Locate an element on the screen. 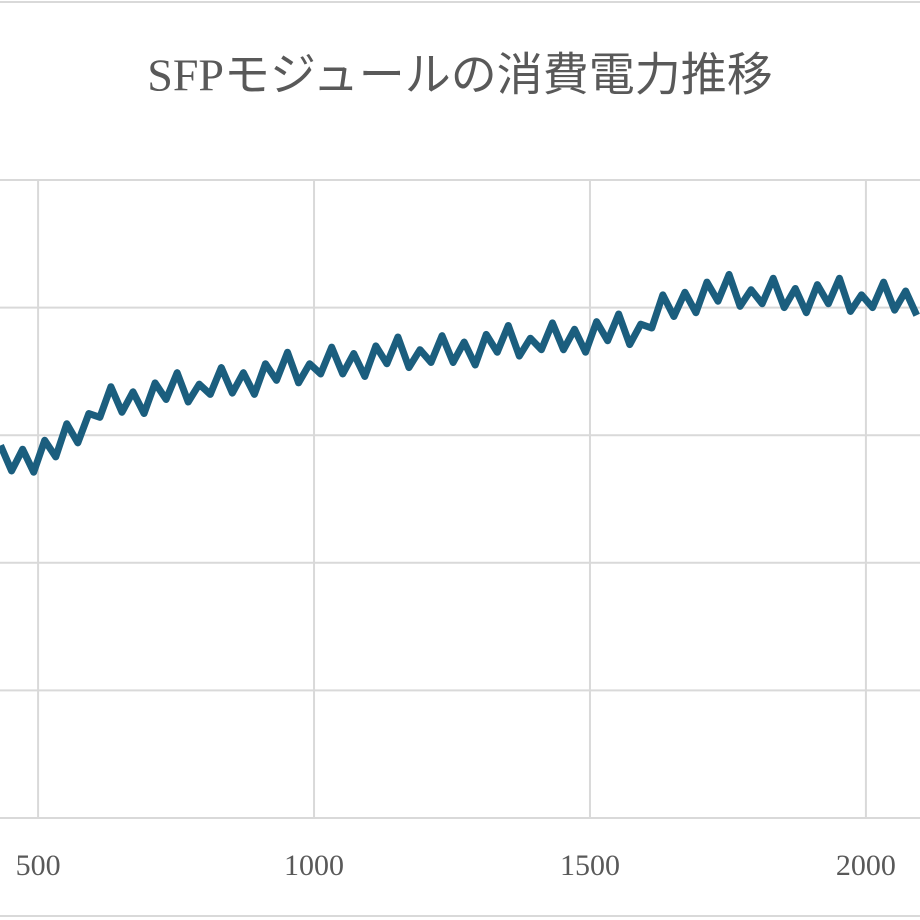 Image resolution: width=920 pixels, height=920 pixels. chart-title: SFPモジュールの消費電力推移 is located at coordinates (460, 75).